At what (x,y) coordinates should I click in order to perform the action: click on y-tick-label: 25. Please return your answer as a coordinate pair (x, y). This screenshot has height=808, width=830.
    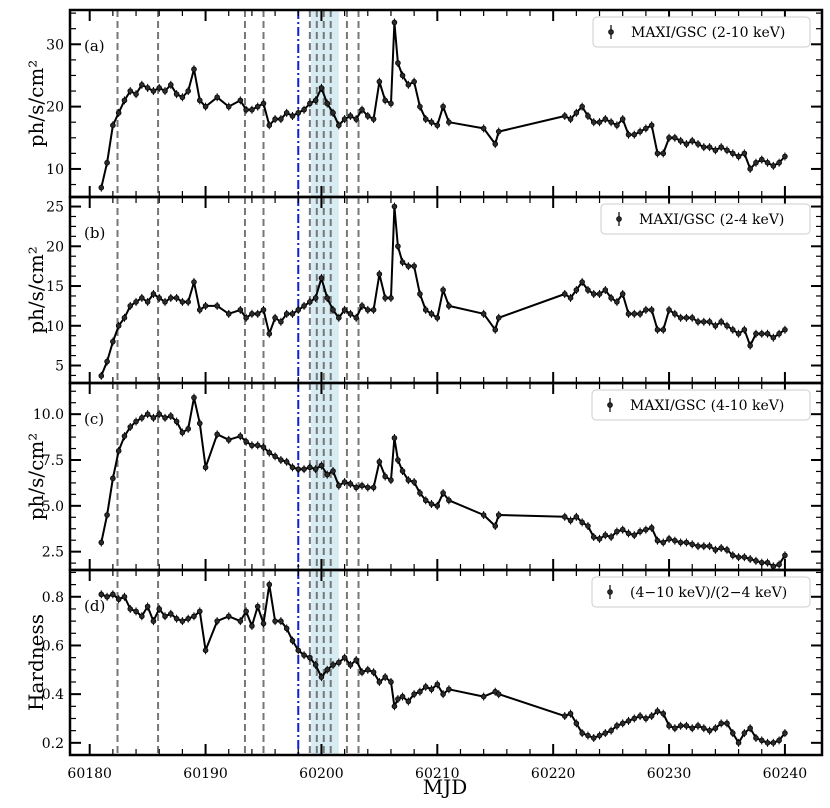
    Looking at the image, I should click on (55, 208).